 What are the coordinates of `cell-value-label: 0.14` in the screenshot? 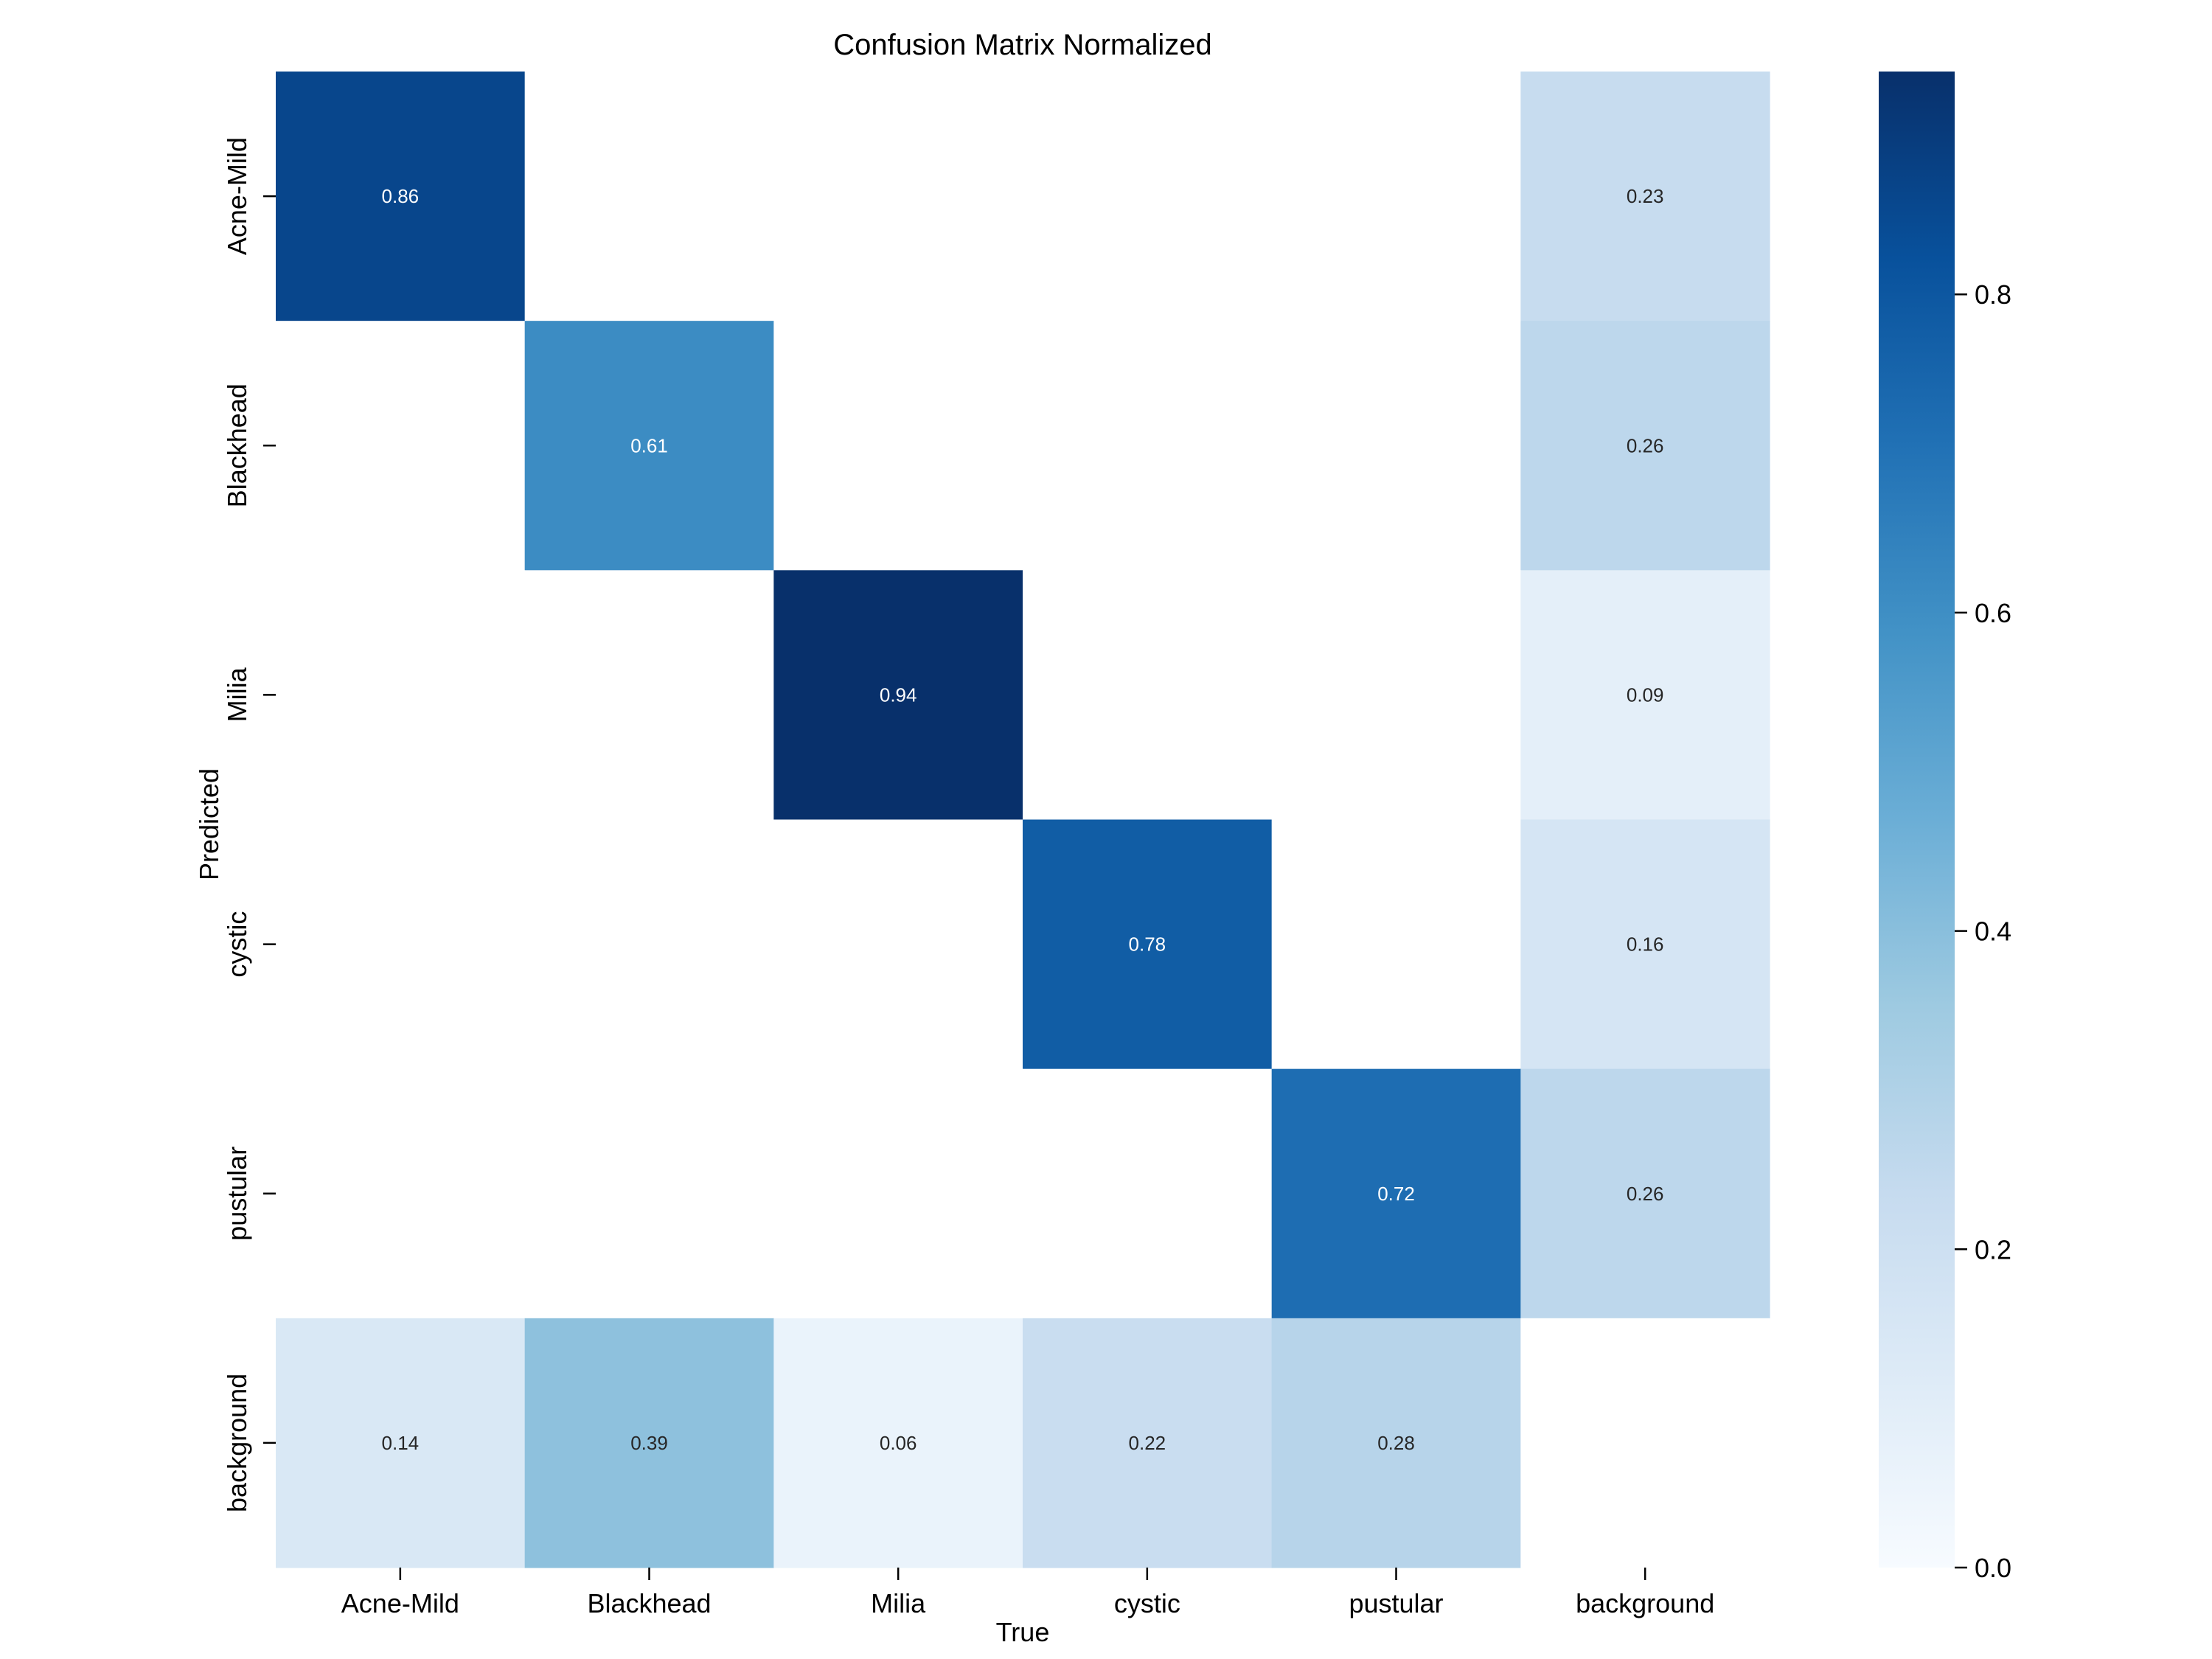 It's located at (401, 1443).